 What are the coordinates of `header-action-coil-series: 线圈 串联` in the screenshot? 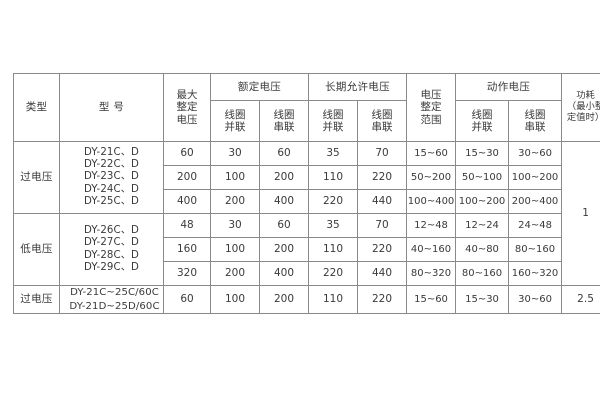 It's located at (535, 121).